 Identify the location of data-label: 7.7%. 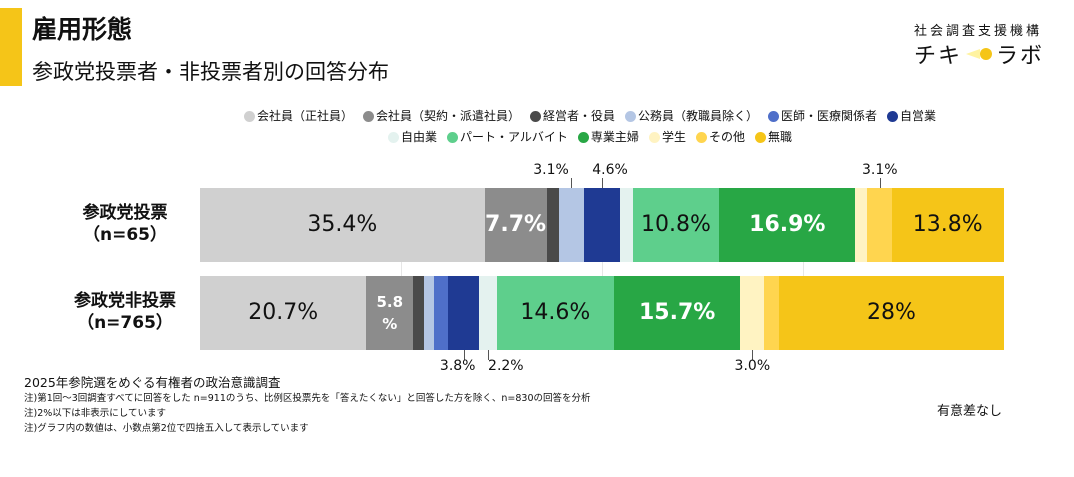
(516, 224).